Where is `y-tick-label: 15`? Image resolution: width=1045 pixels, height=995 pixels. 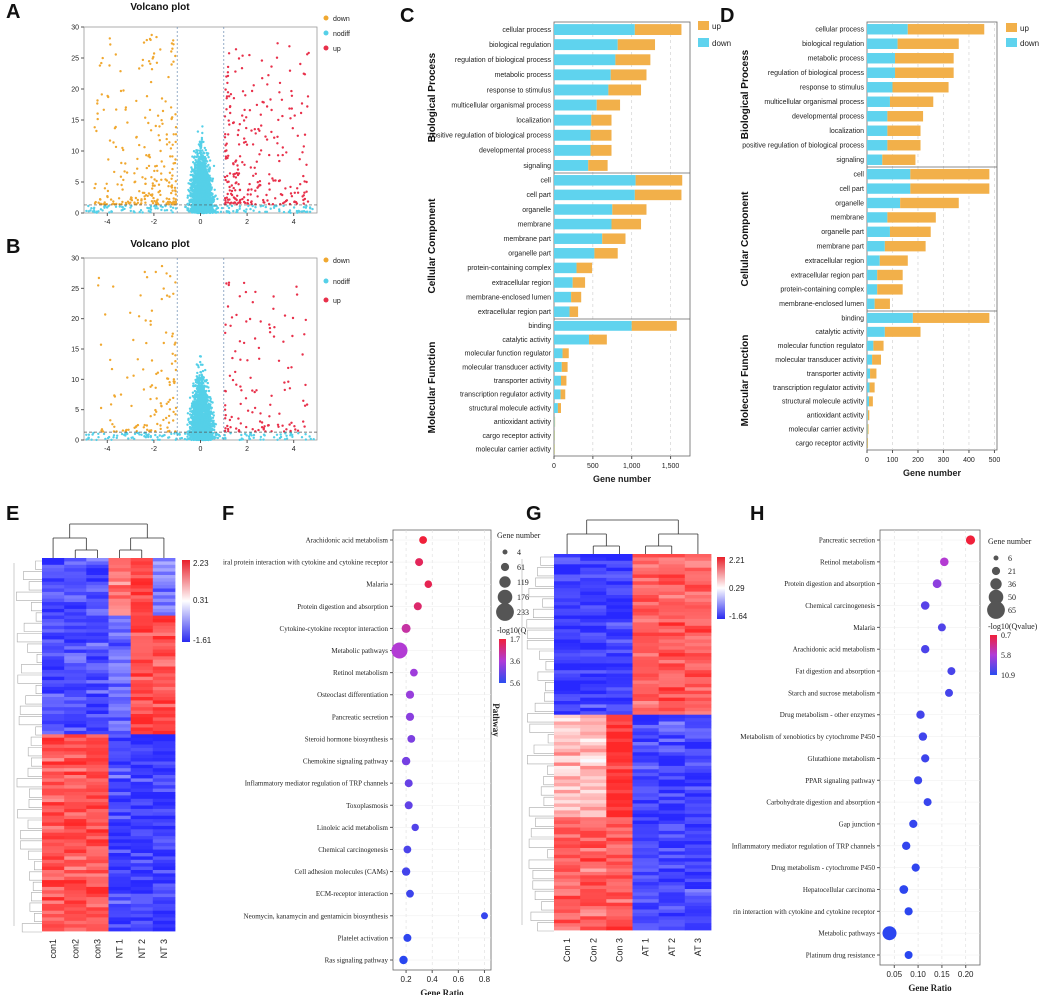 y-tick-label: 15 is located at coordinates (75, 350).